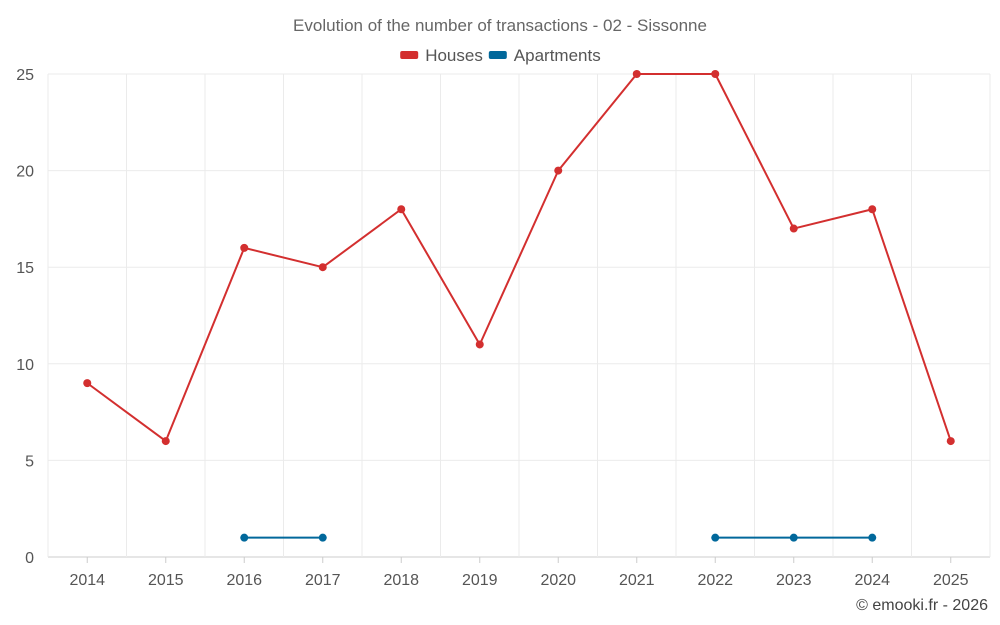 The height and width of the screenshot is (625, 1000). I want to click on x-tick-label: 2021, so click(637, 580).